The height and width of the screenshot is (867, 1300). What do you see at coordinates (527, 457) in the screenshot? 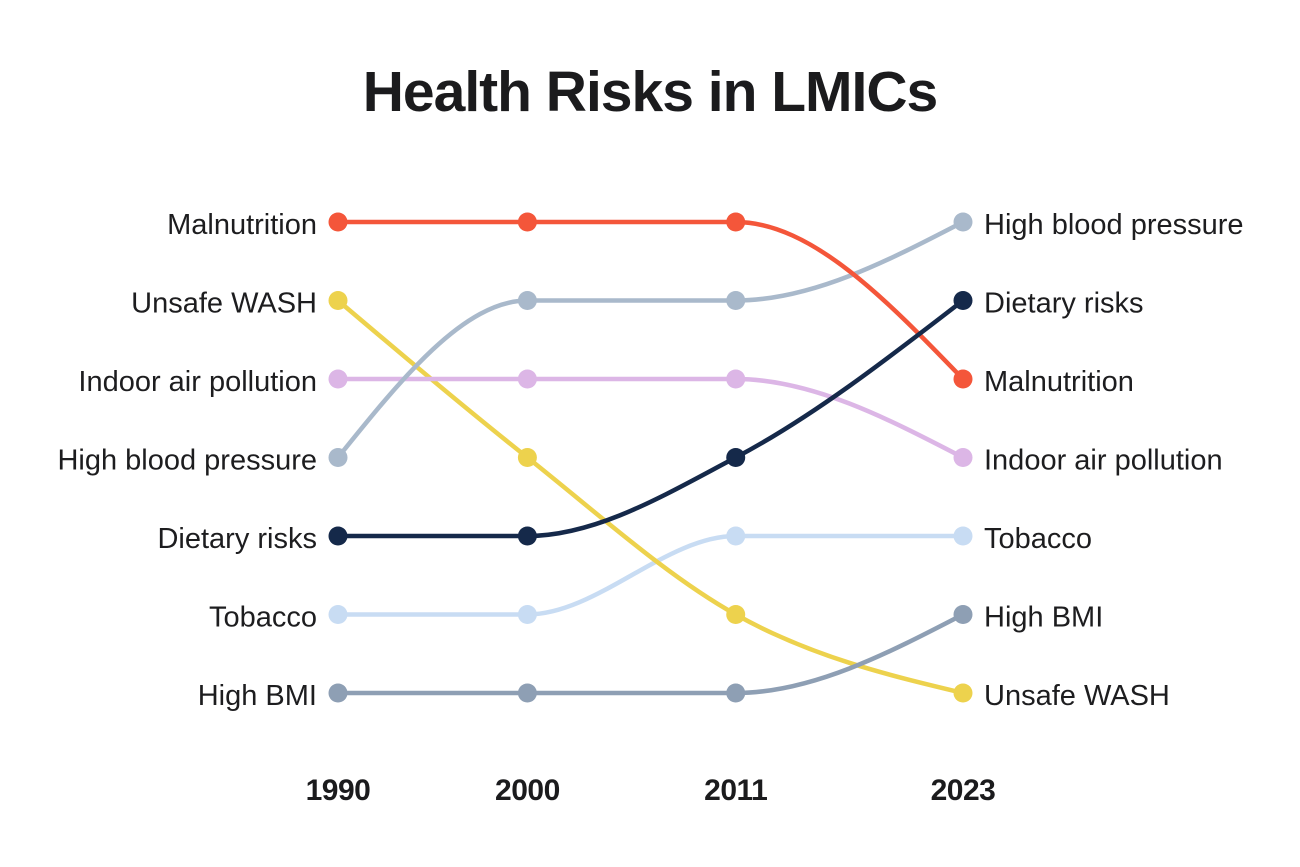
I see `data-point-unsafe-wash-2000` at bounding box center [527, 457].